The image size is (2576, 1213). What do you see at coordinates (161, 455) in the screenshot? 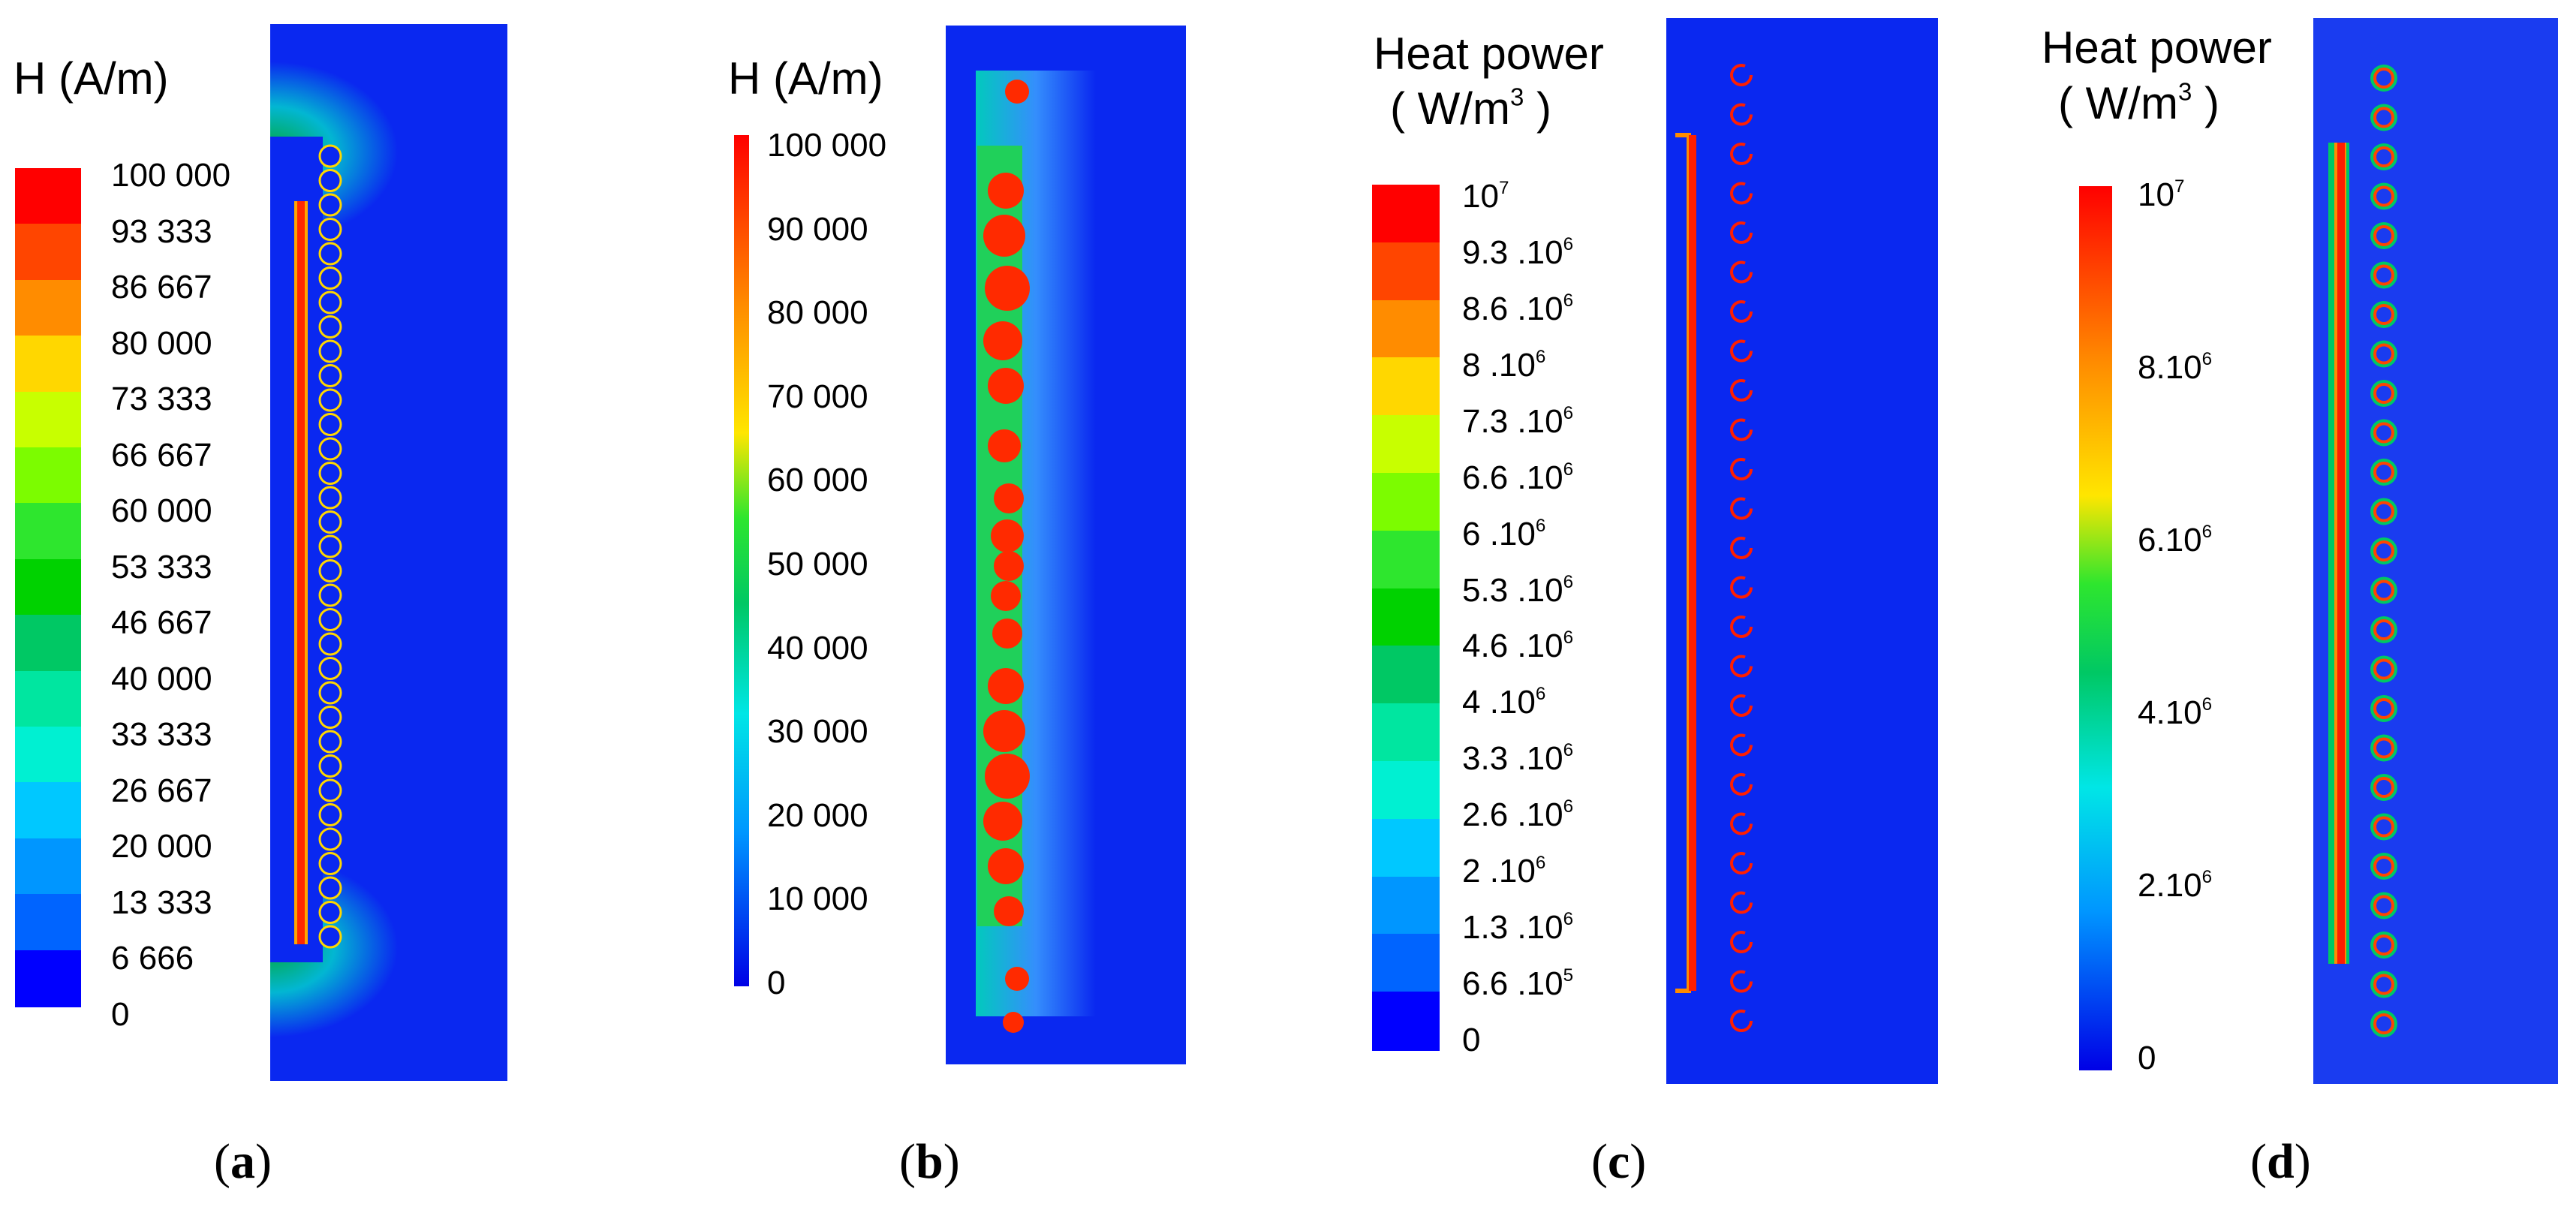
I see `tick-label: 66 667` at bounding box center [161, 455].